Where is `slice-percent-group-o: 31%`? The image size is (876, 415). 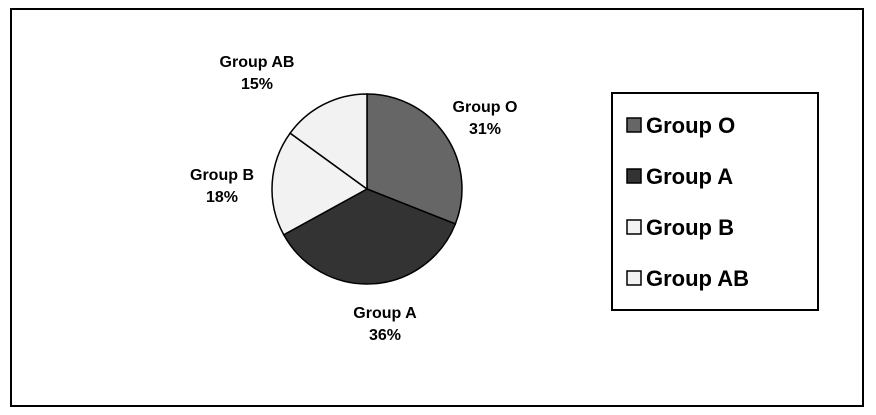 slice-percent-group-o: 31% is located at coordinates (485, 129).